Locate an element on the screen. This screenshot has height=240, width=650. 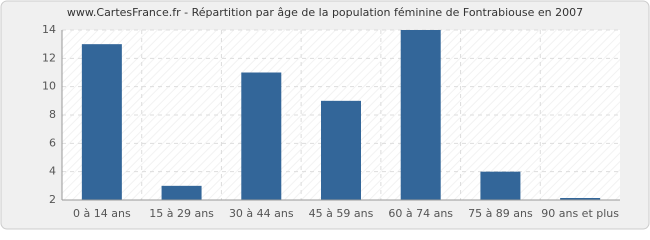
x-tick-label: 0 à 14 ans is located at coordinates (102, 213).